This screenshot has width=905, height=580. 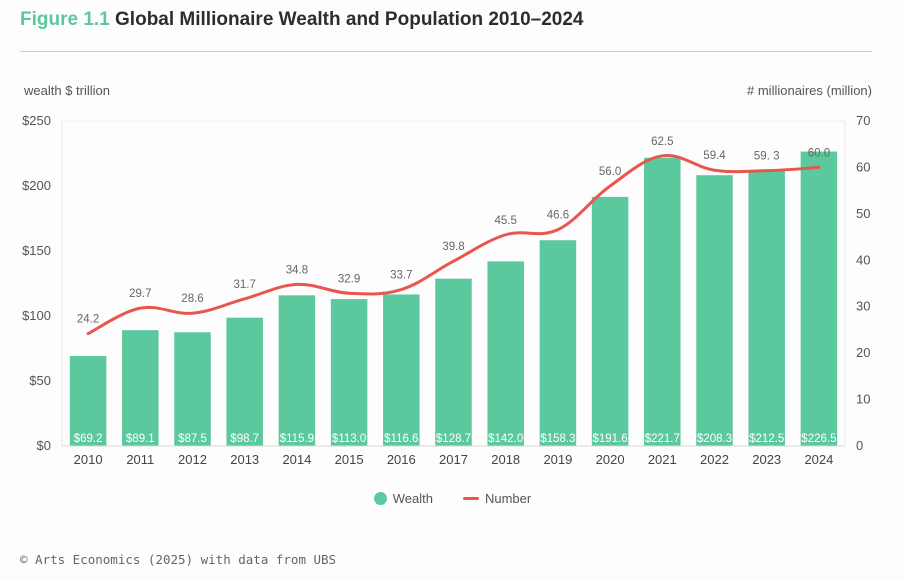 I want to click on x-tick-label: 2012, so click(x=192, y=459).